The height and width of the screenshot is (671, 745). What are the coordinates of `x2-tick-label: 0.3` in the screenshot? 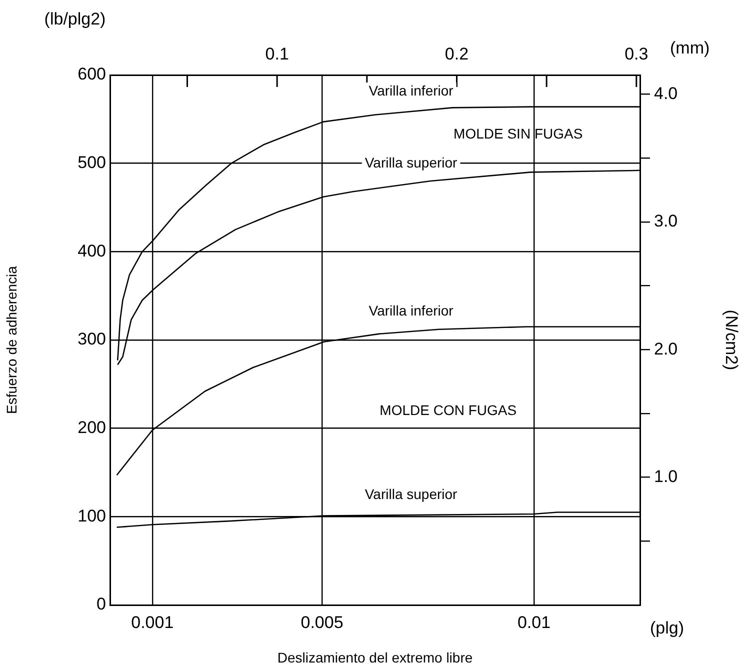 It's located at (636, 54).